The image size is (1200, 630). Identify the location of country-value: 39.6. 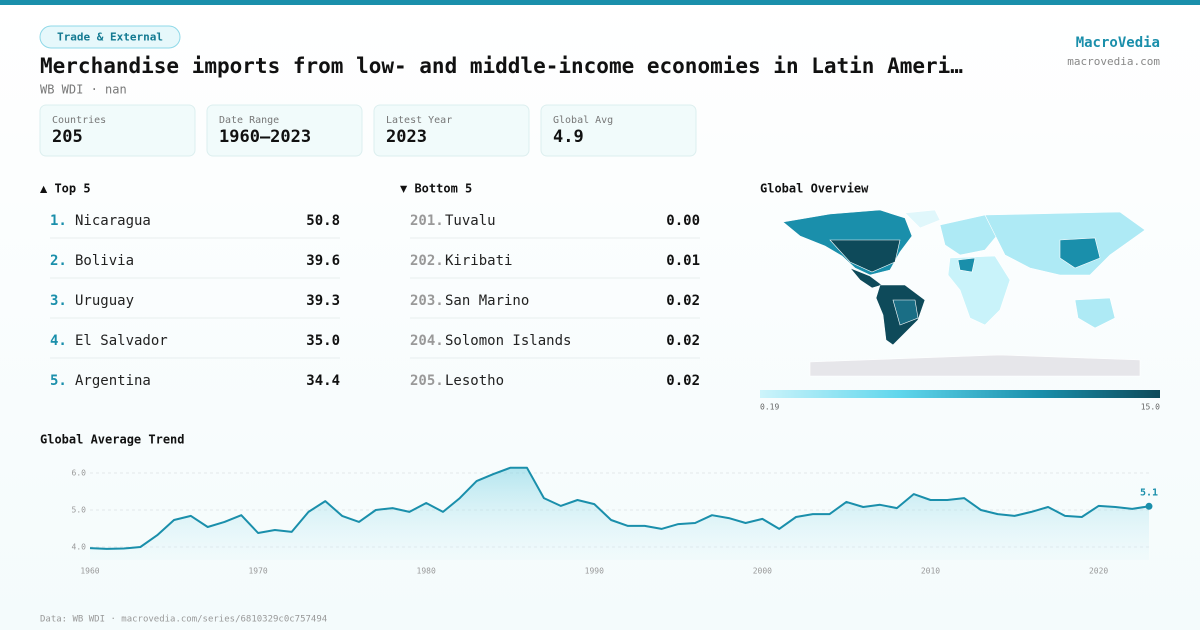
(323, 261).